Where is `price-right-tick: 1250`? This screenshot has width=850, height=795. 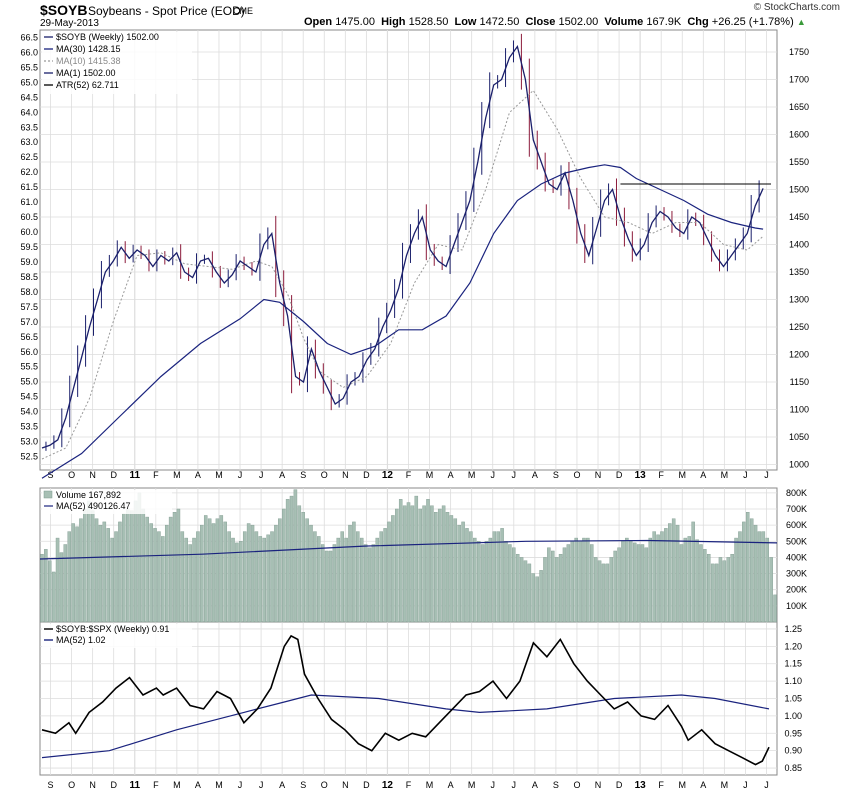
price-right-tick: 1250 is located at coordinates (799, 327).